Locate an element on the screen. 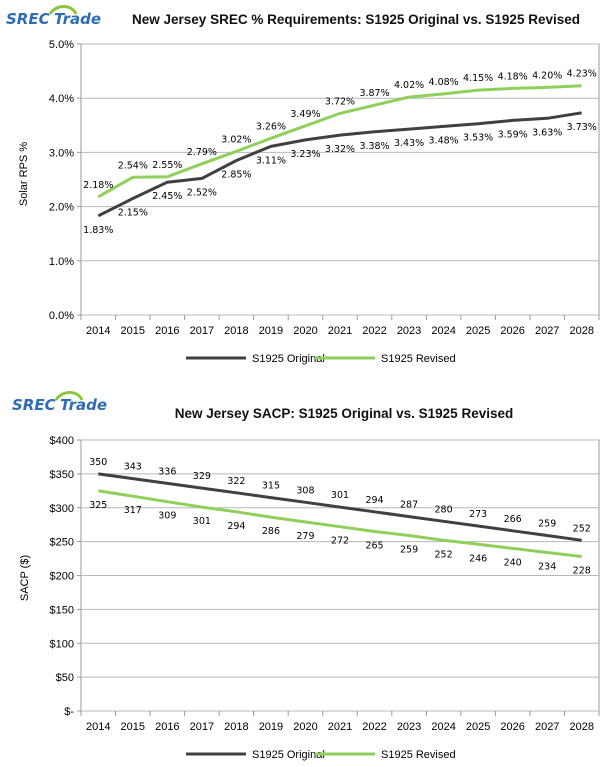  y-tick-label: $200 is located at coordinates (62, 577).